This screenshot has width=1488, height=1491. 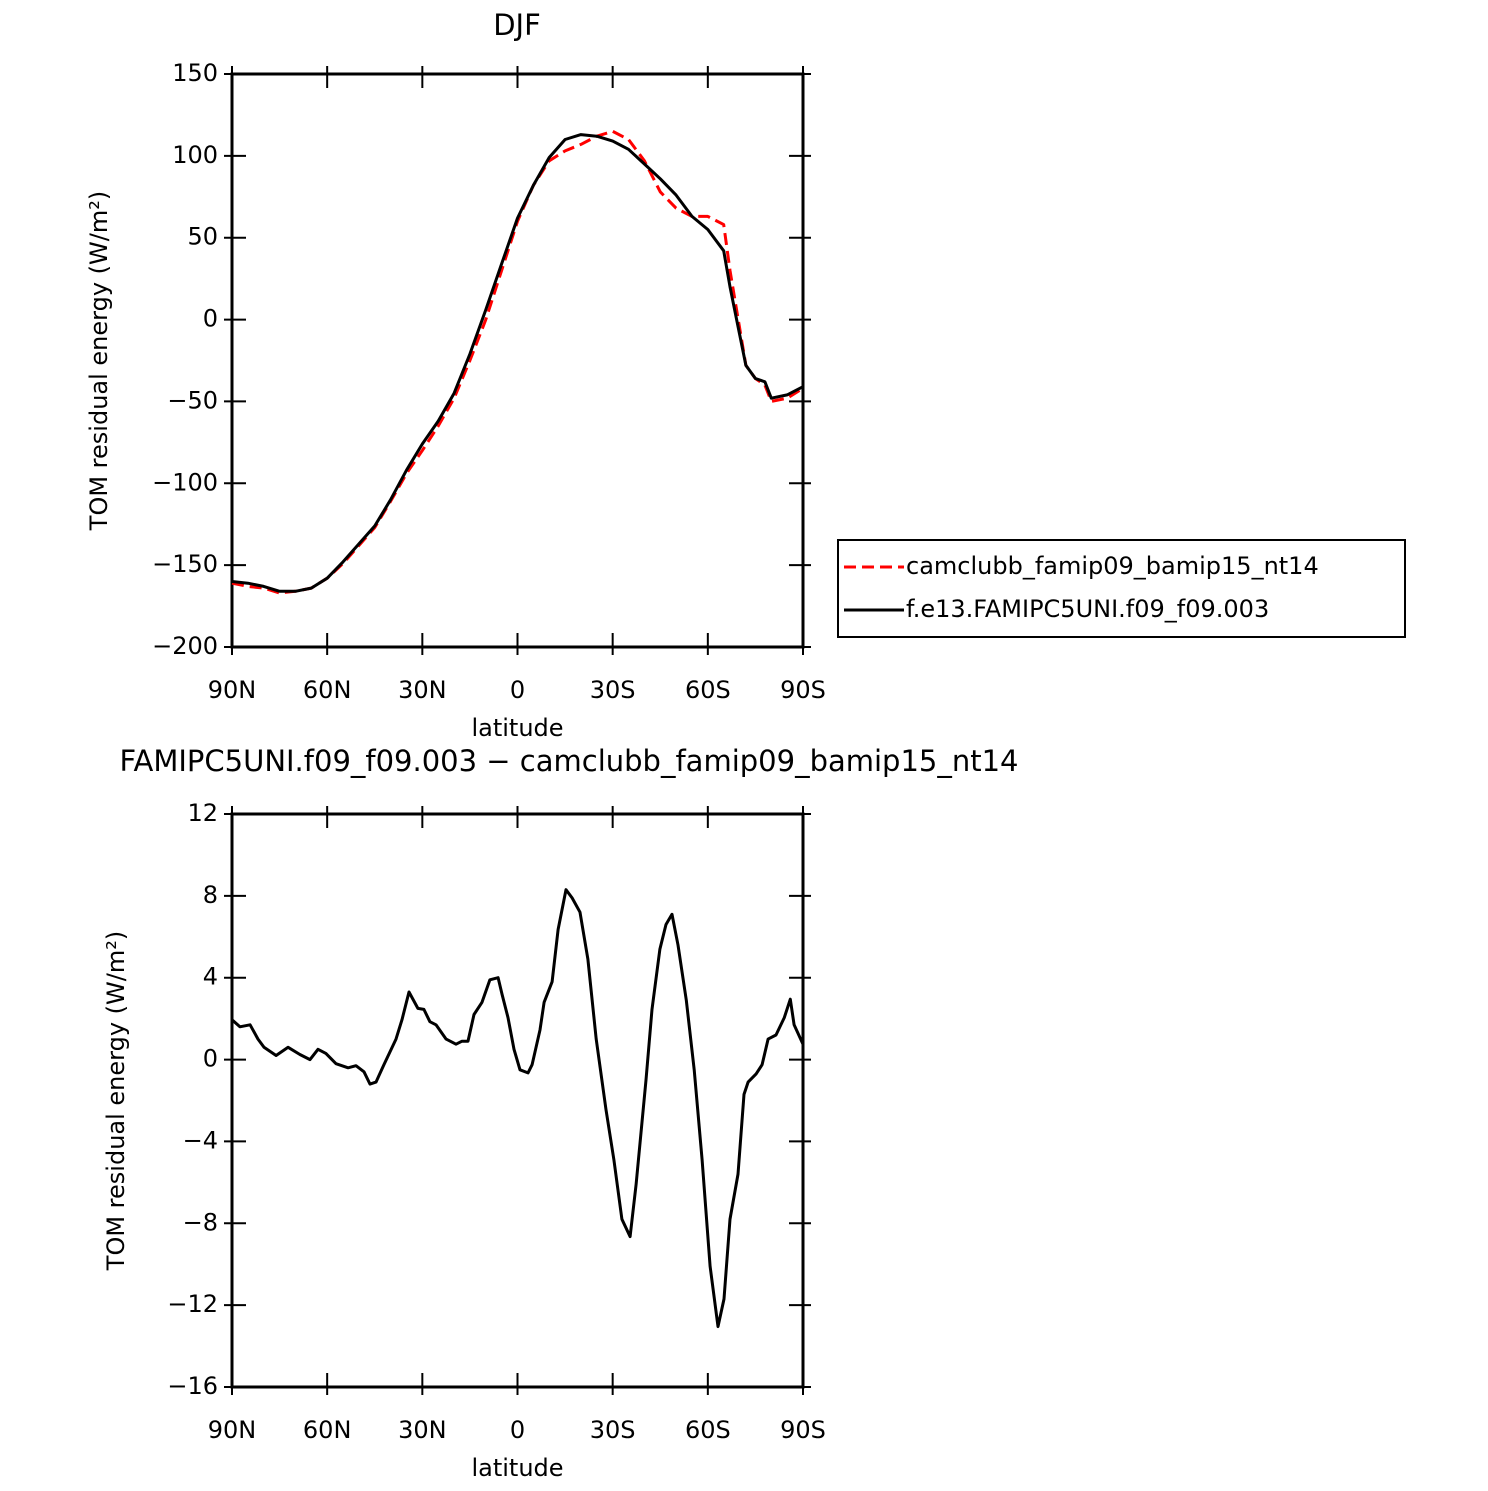 I want to click on y-tick-label: 12, so click(x=202, y=813).